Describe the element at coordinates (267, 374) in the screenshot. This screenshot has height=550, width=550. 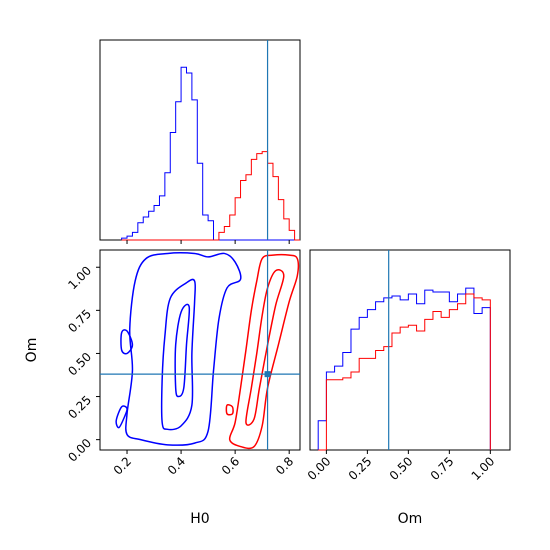
I see `2d-truth-marker` at that location.